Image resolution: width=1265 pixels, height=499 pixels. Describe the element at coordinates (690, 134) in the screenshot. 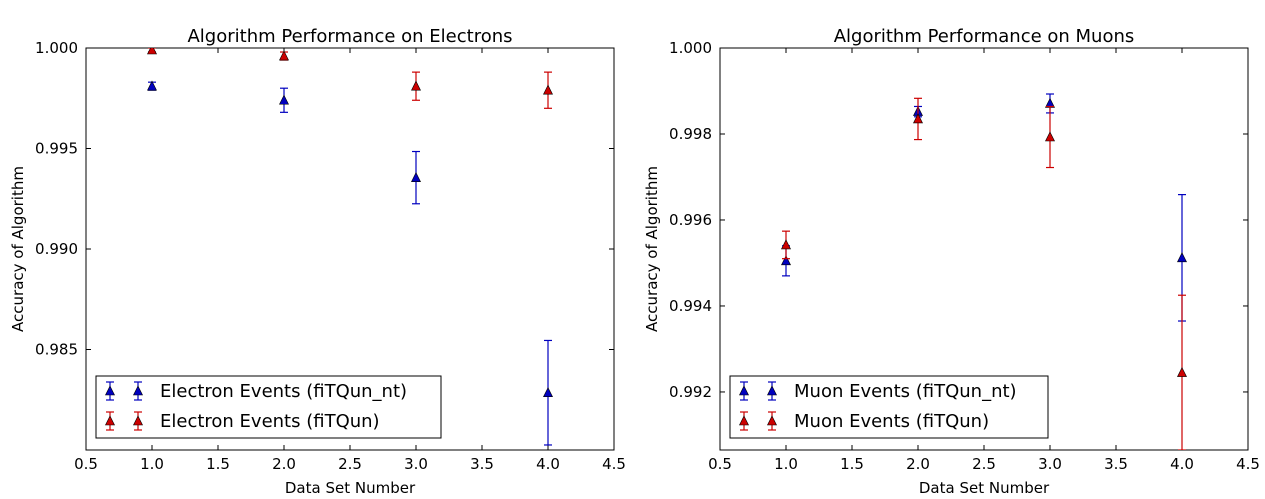

I see `muon-y-tick-label: 0.998` at that location.